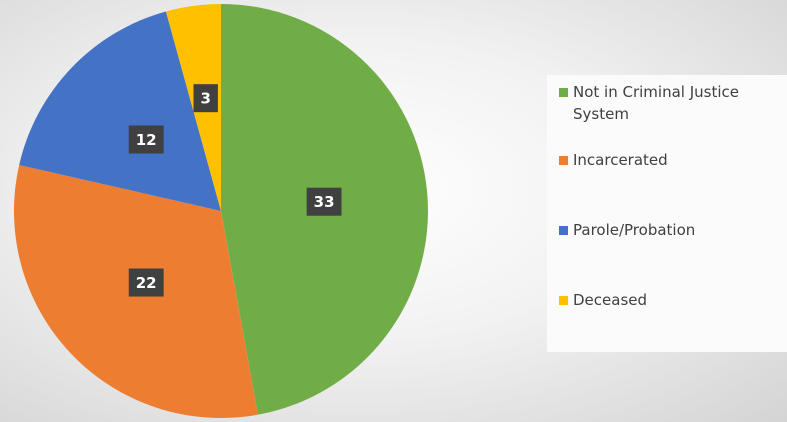  What do you see at coordinates (620, 160) in the screenshot?
I see `legend-label: Incarcerated` at bounding box center [620, 160].